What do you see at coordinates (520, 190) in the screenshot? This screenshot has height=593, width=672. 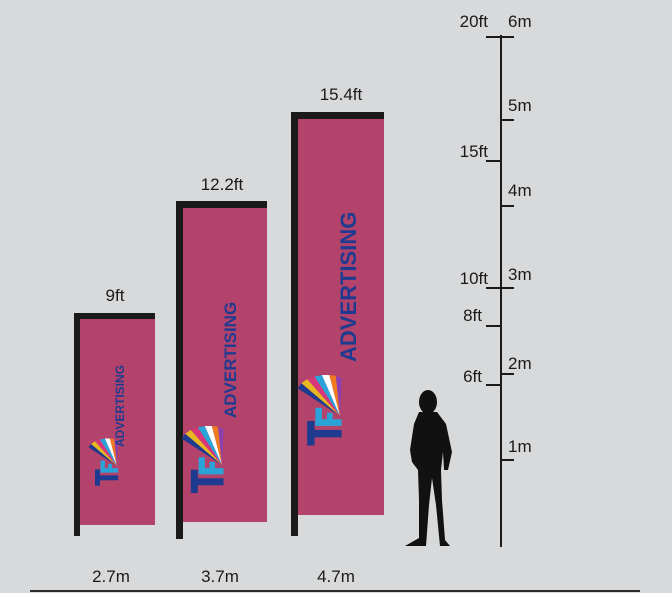 I see `scale-m-label: 4m` at bounding box center [520, 190].